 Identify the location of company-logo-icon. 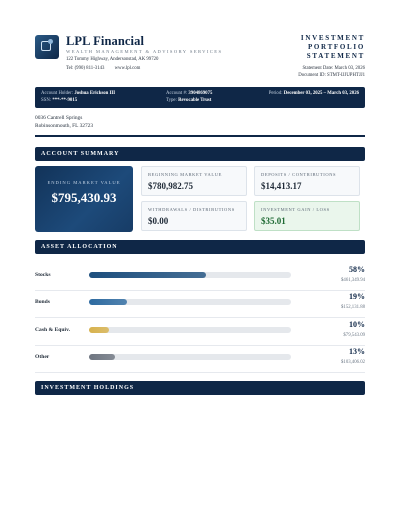
(47, 47).